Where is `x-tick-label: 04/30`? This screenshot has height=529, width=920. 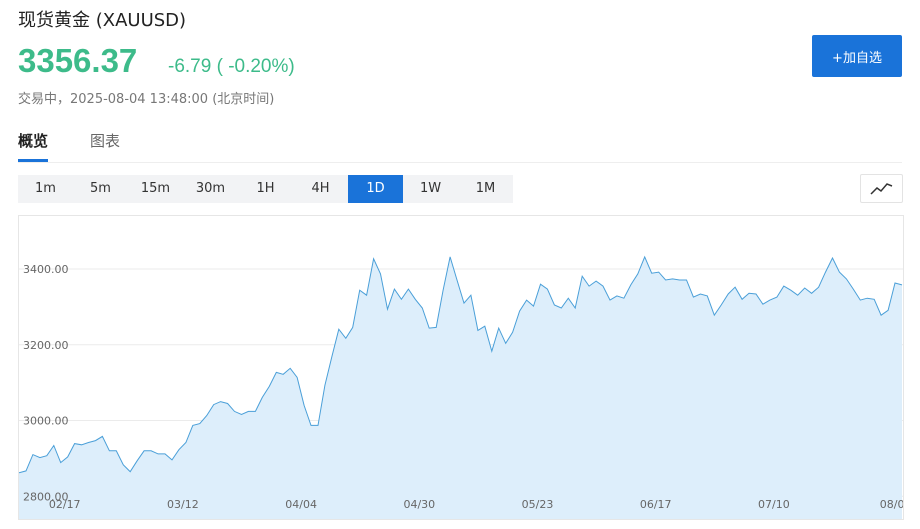
x-tick-label: 04/30 is located at coordinates (419, 504).